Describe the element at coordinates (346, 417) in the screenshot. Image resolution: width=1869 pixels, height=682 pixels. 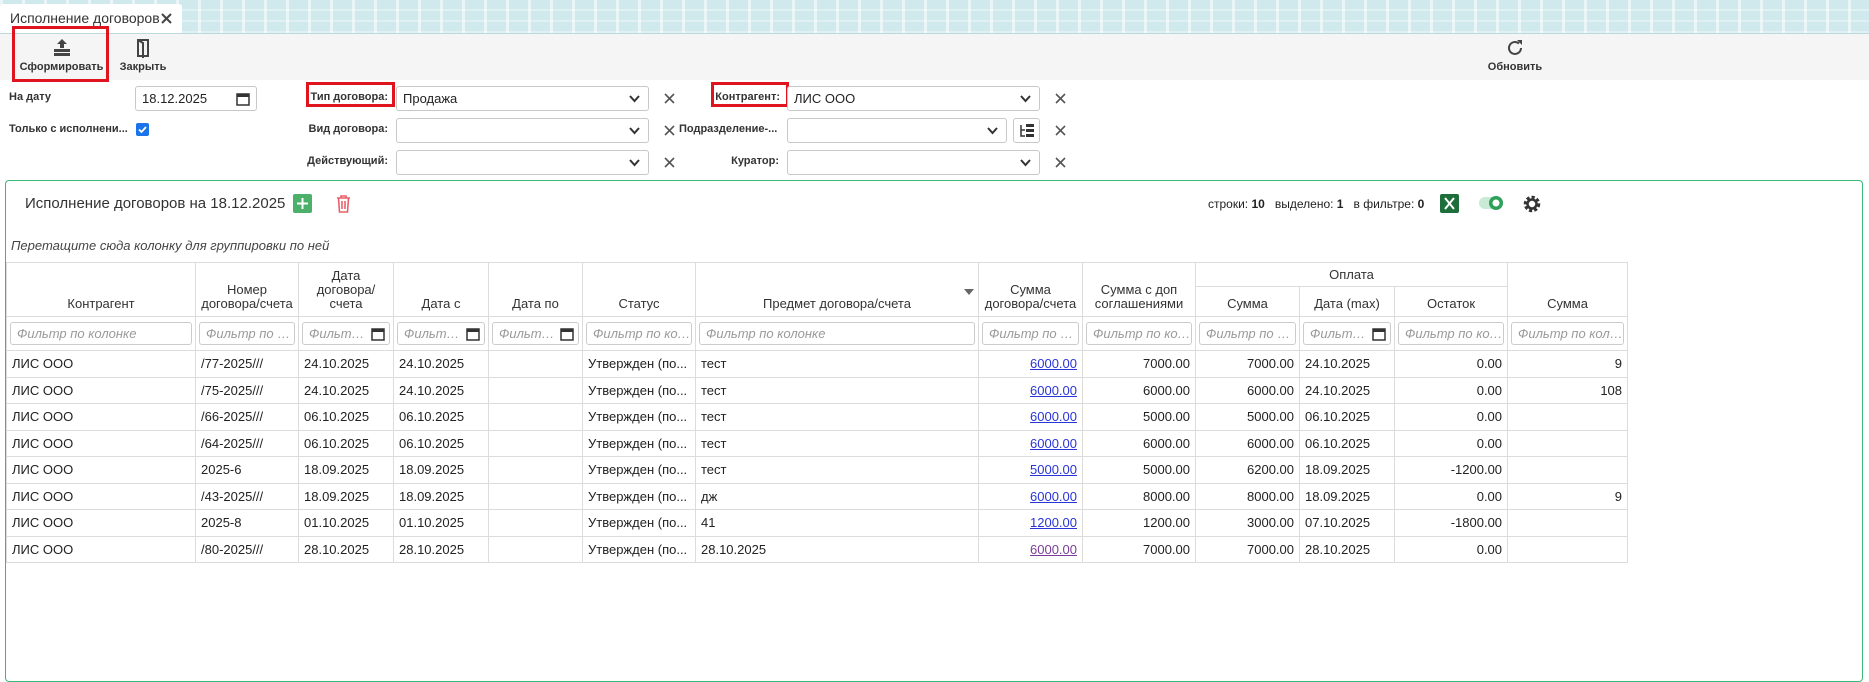
I see `cell: 06.10.2025` at that location.